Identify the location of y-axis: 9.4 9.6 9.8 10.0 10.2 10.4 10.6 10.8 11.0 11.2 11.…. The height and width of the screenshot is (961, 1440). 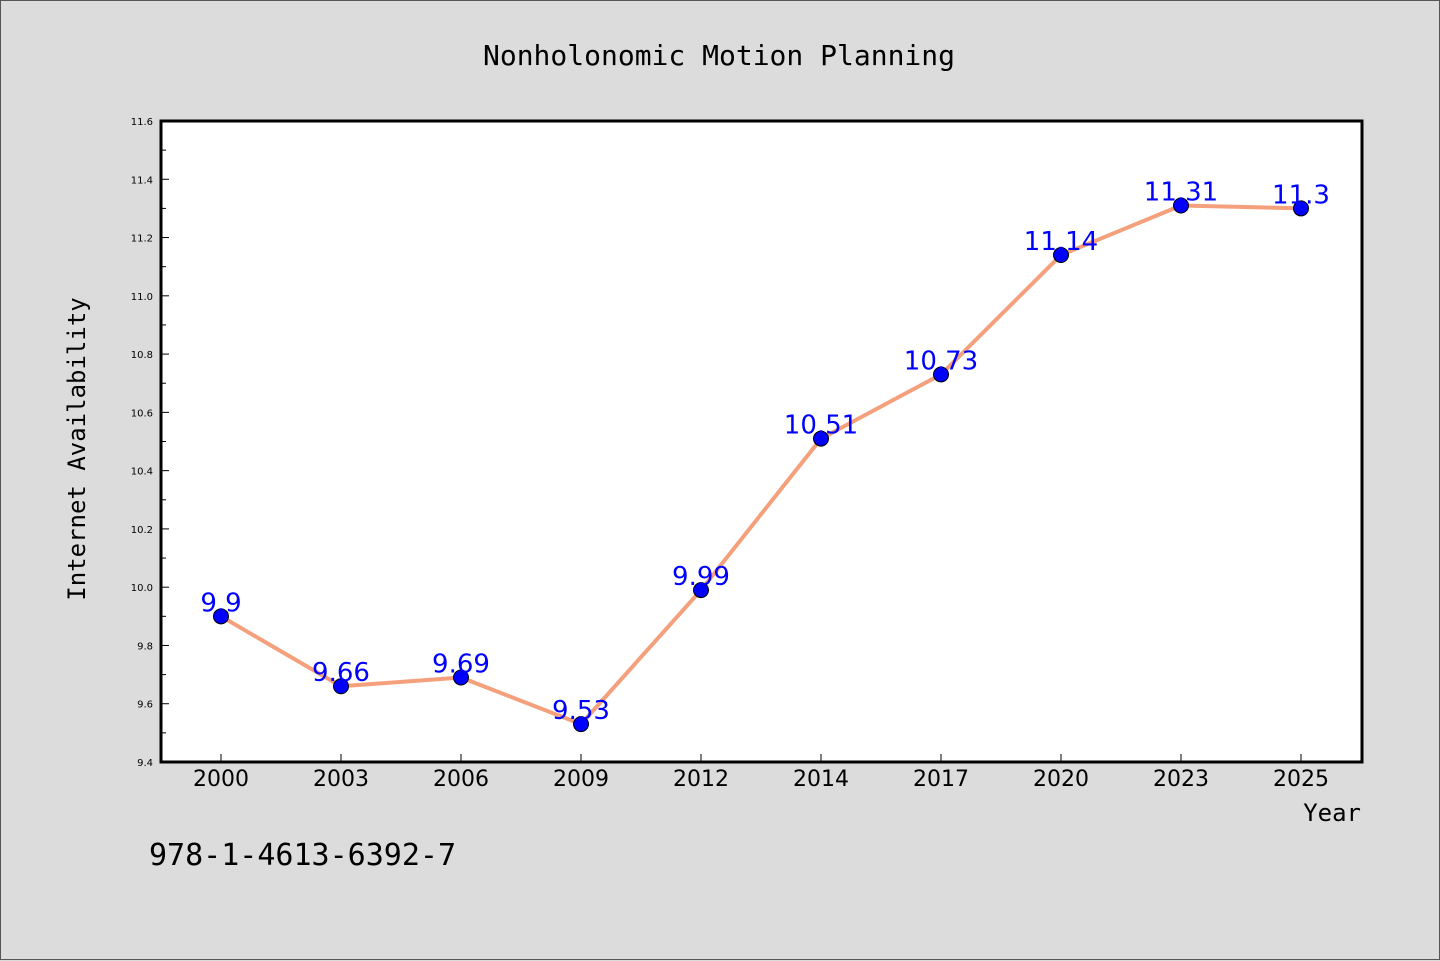
(150, 443).